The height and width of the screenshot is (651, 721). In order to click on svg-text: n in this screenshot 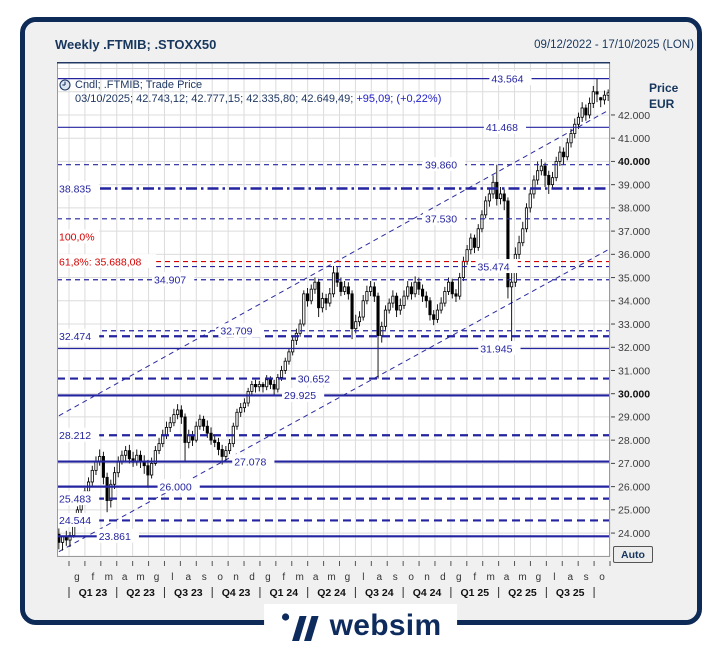, I will do `click(427, 577)`.